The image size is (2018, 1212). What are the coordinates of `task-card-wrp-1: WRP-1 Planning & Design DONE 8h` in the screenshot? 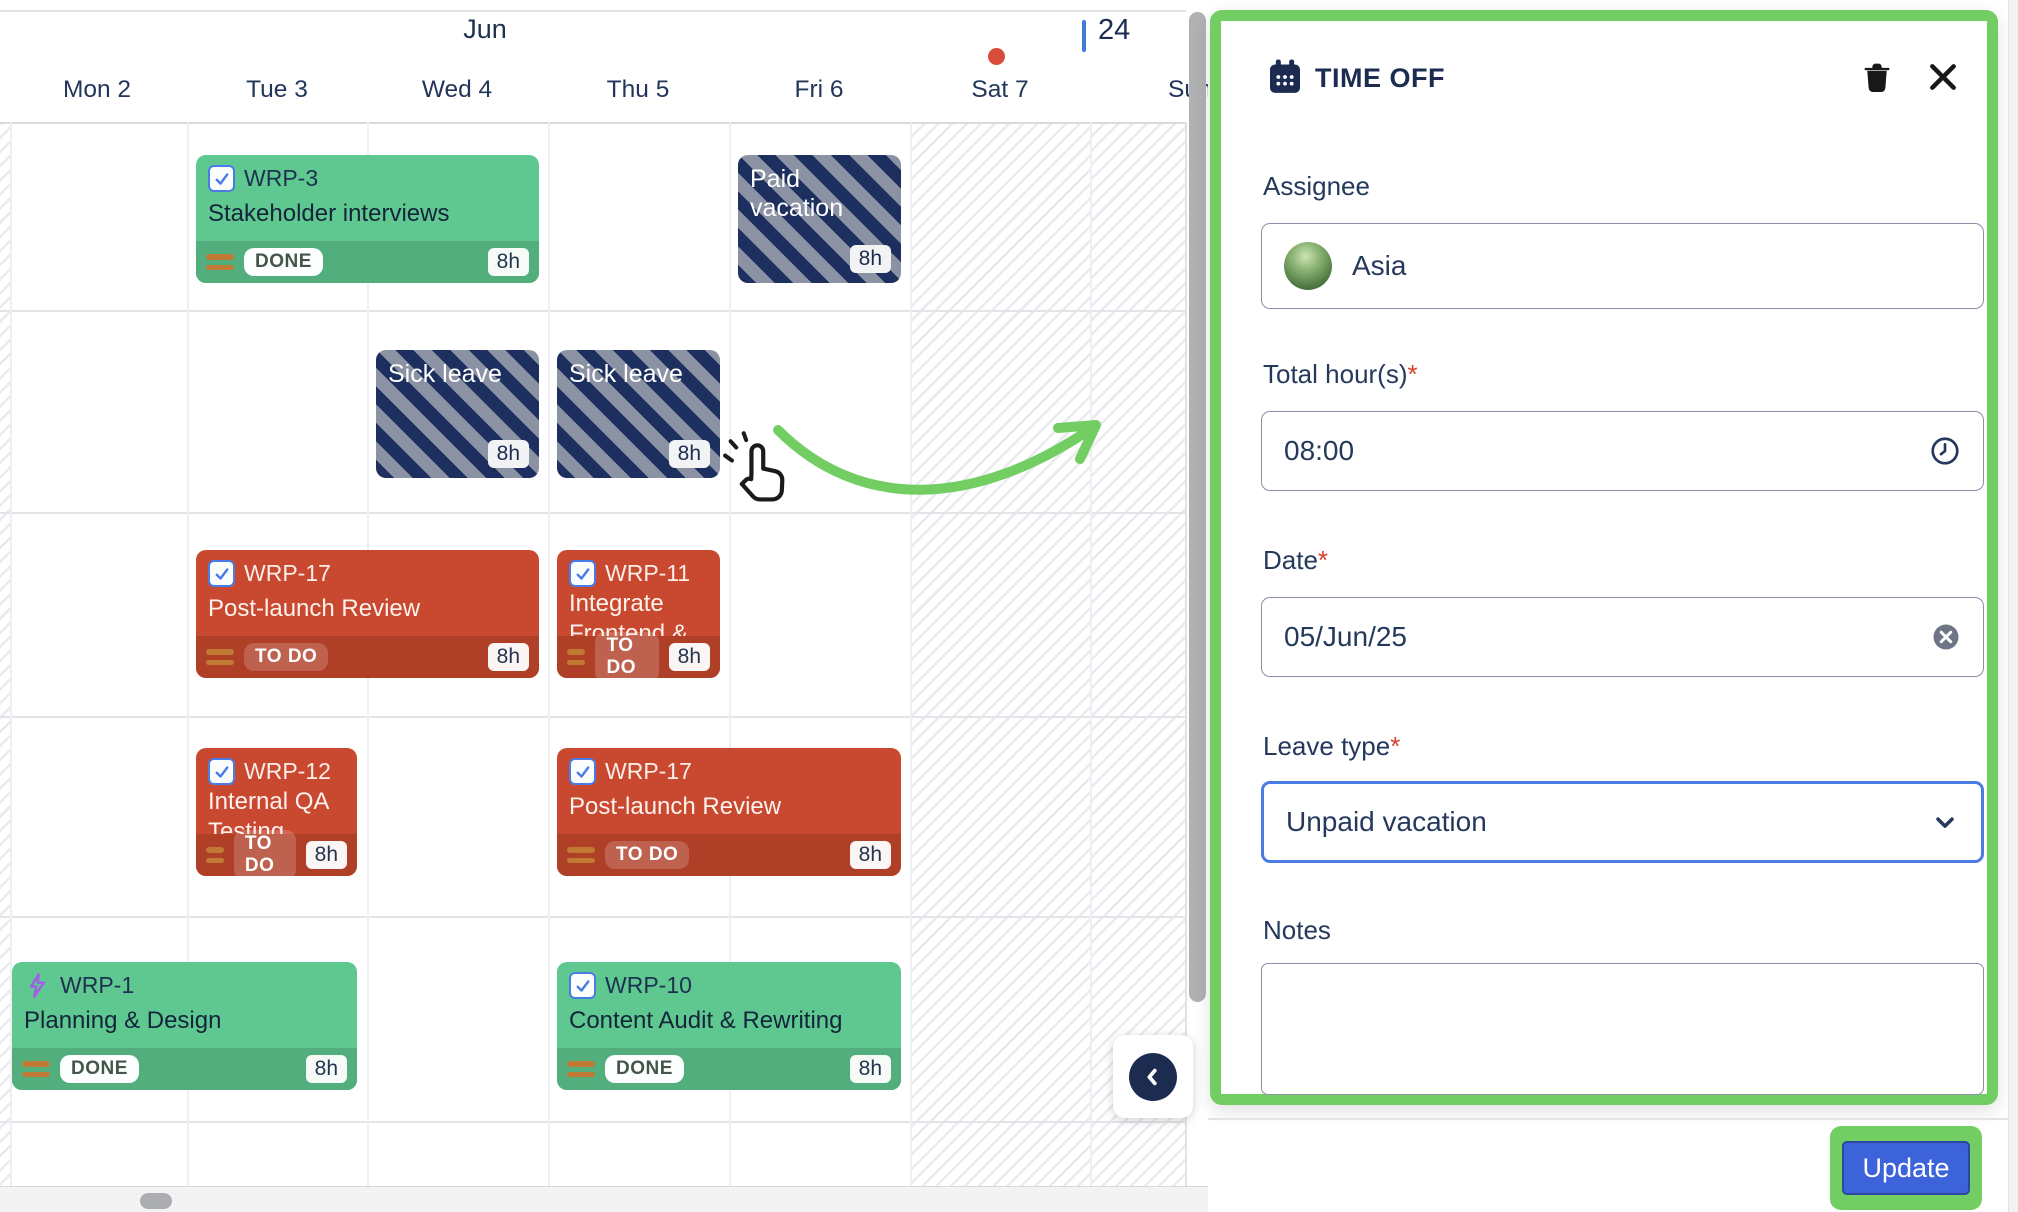 It's located at (184, 1026).